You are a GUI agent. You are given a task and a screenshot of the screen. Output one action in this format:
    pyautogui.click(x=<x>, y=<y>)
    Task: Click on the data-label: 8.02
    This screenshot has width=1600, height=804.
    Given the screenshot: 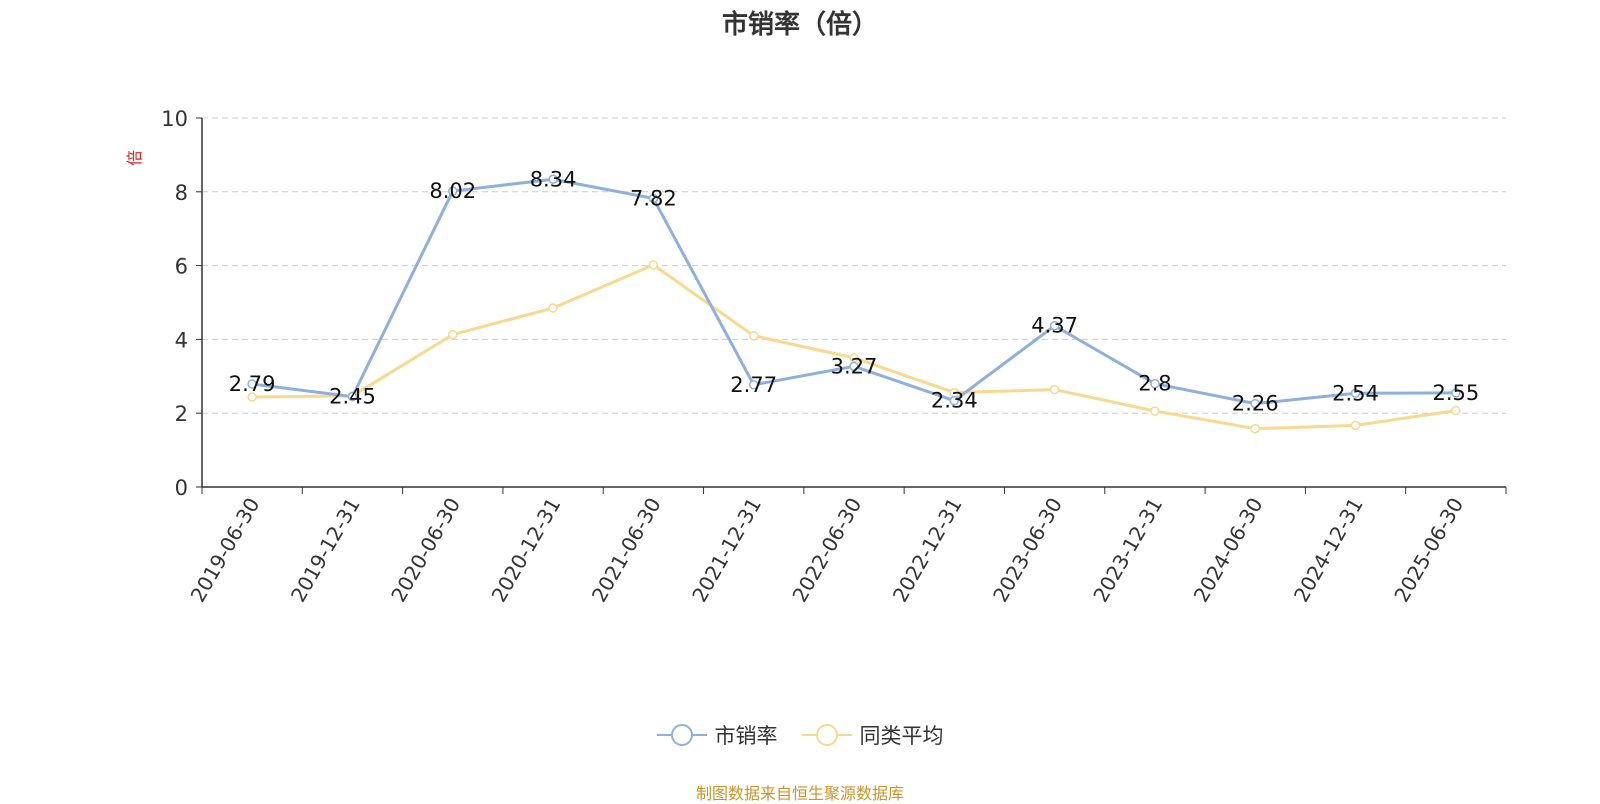 What is the action you would take?
    pyautogui.click(x=452, y=191)
    